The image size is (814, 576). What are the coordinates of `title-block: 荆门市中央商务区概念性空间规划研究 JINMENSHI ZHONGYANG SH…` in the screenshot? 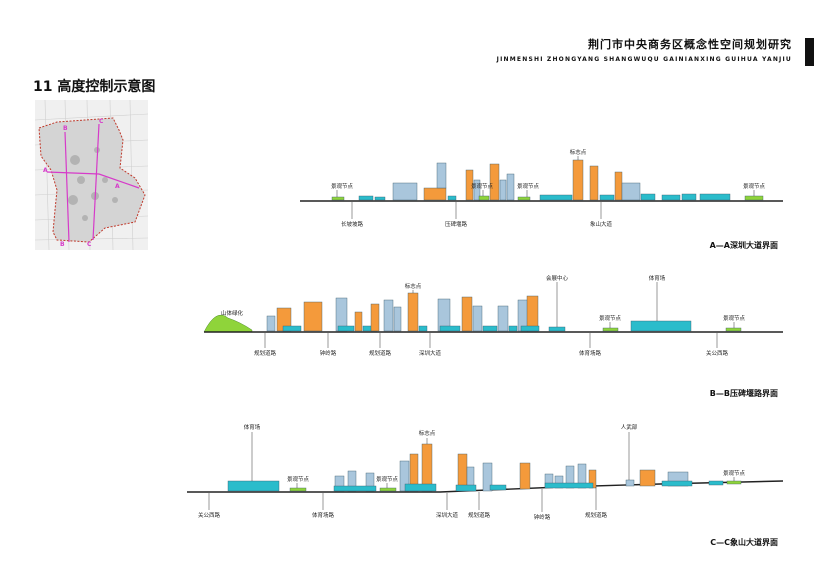 It's located at (644, 49).